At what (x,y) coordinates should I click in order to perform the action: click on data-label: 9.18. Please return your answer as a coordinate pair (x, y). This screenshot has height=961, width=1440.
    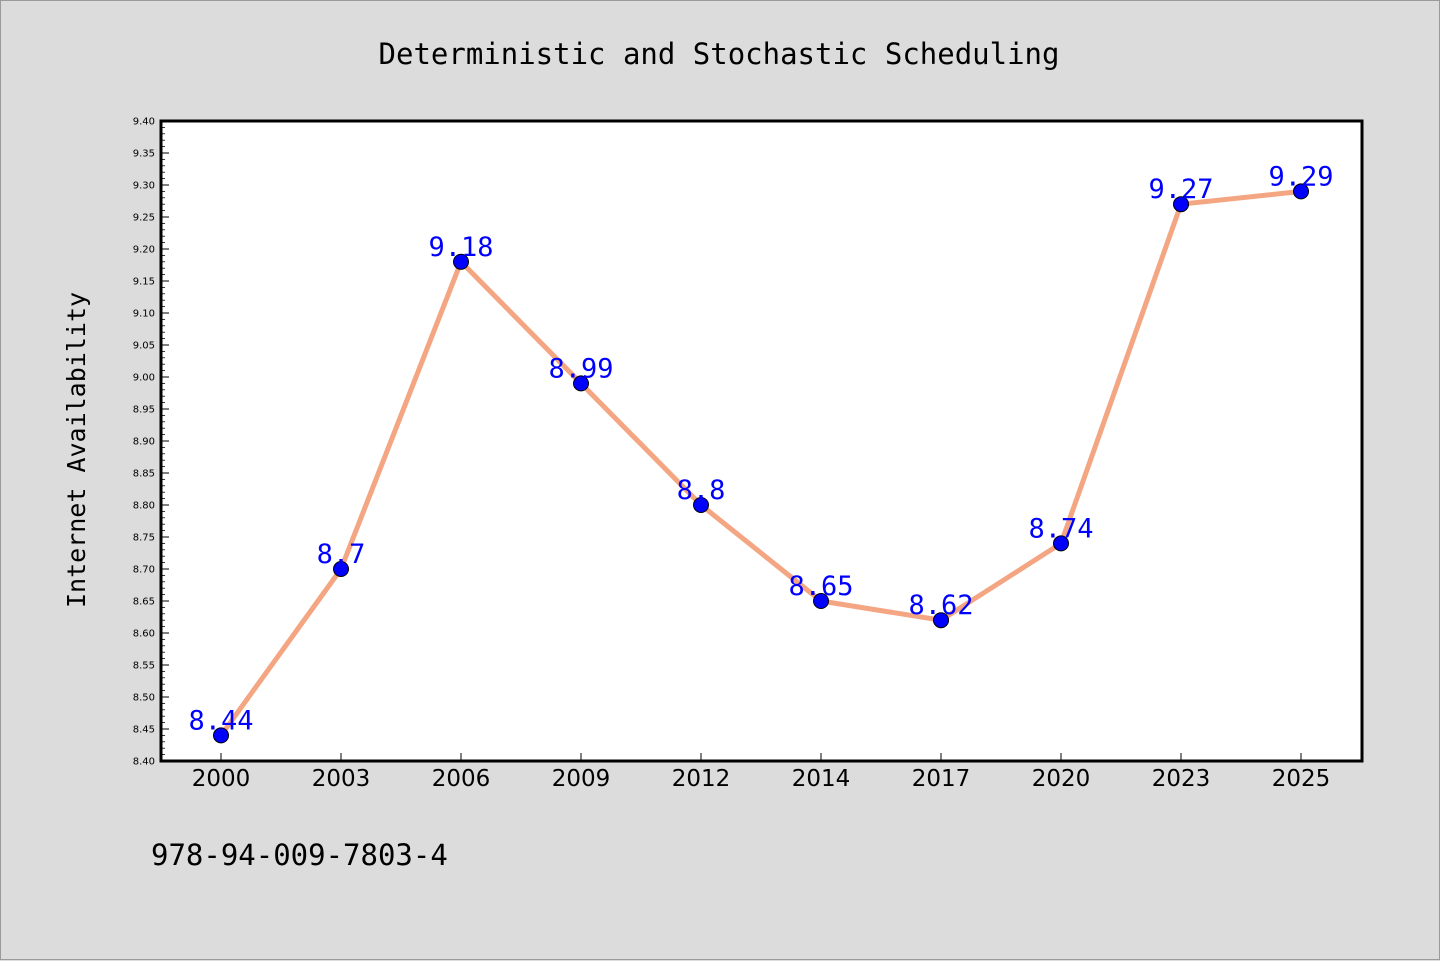
    Looking at the image, I should click on (460, 247).